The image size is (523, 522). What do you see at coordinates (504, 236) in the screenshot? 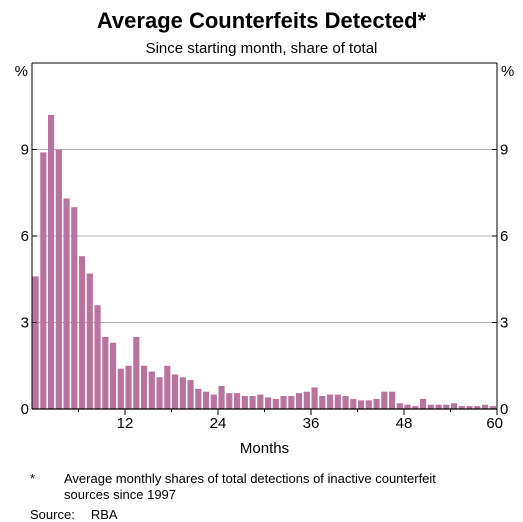
I see `y-tick-label-right-6: 6` at bounding box center [504, 236].